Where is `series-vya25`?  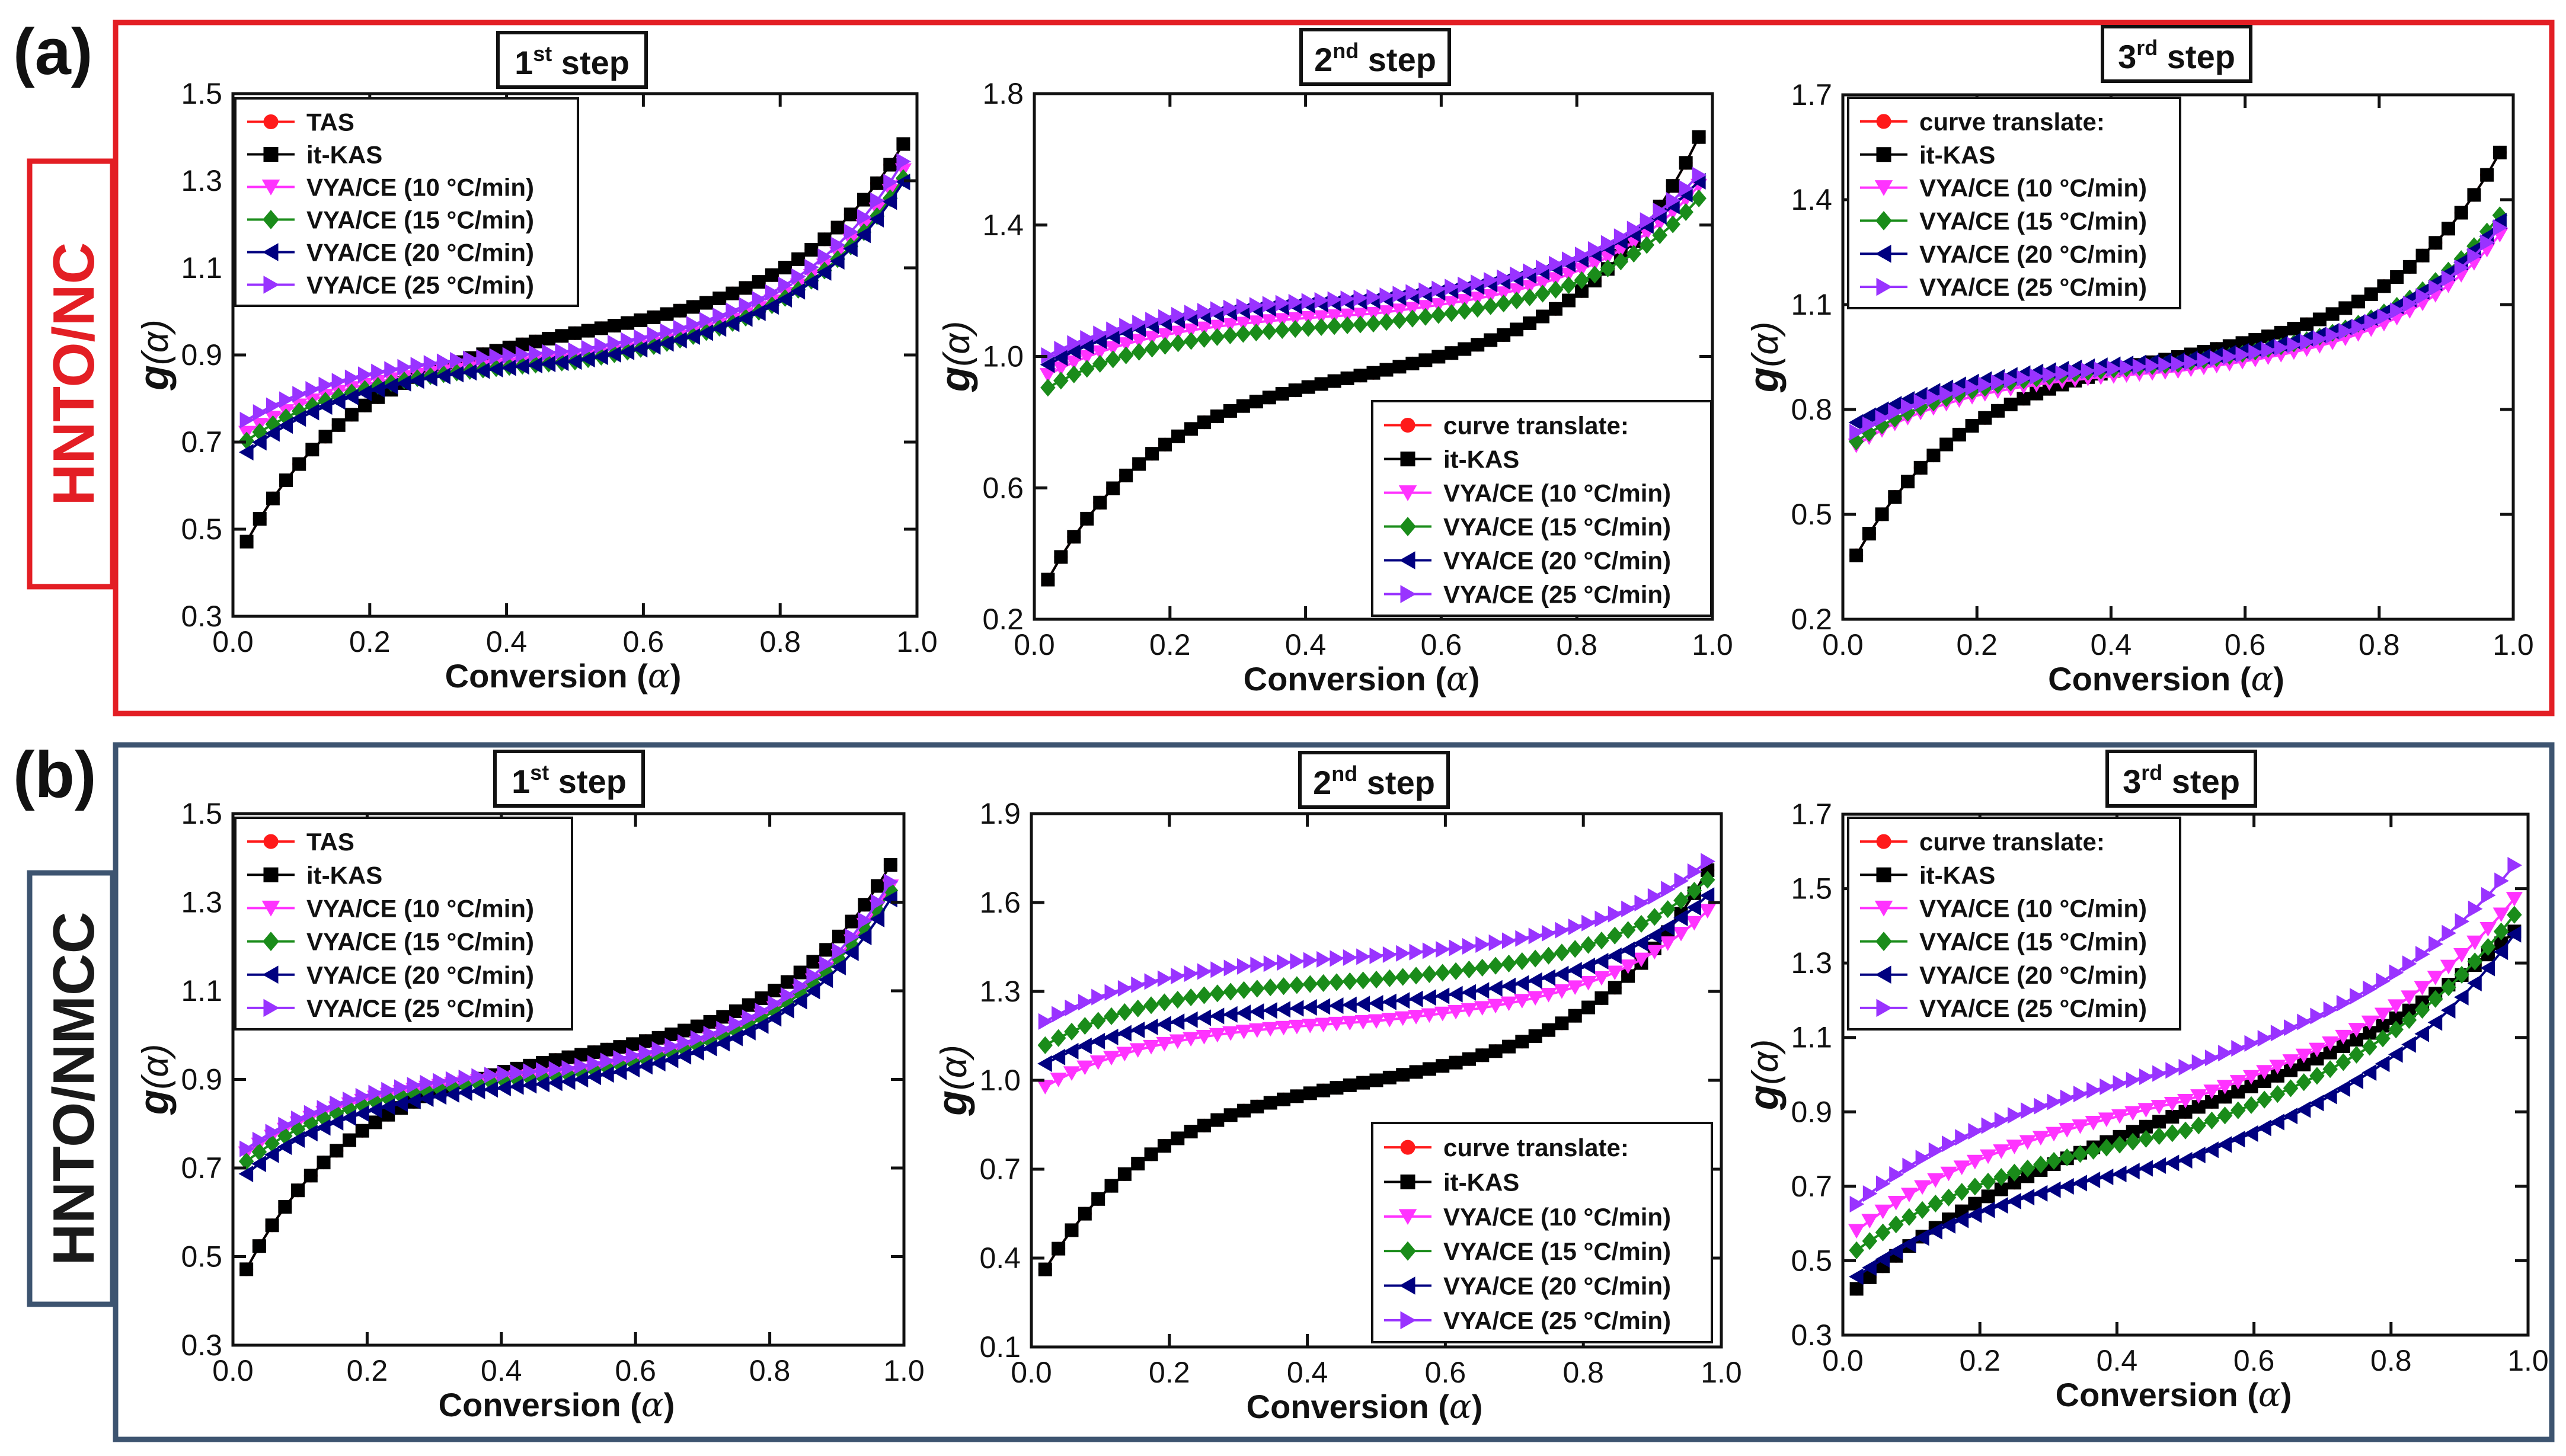 series-vya25 is located at coordinates (569, 1015).